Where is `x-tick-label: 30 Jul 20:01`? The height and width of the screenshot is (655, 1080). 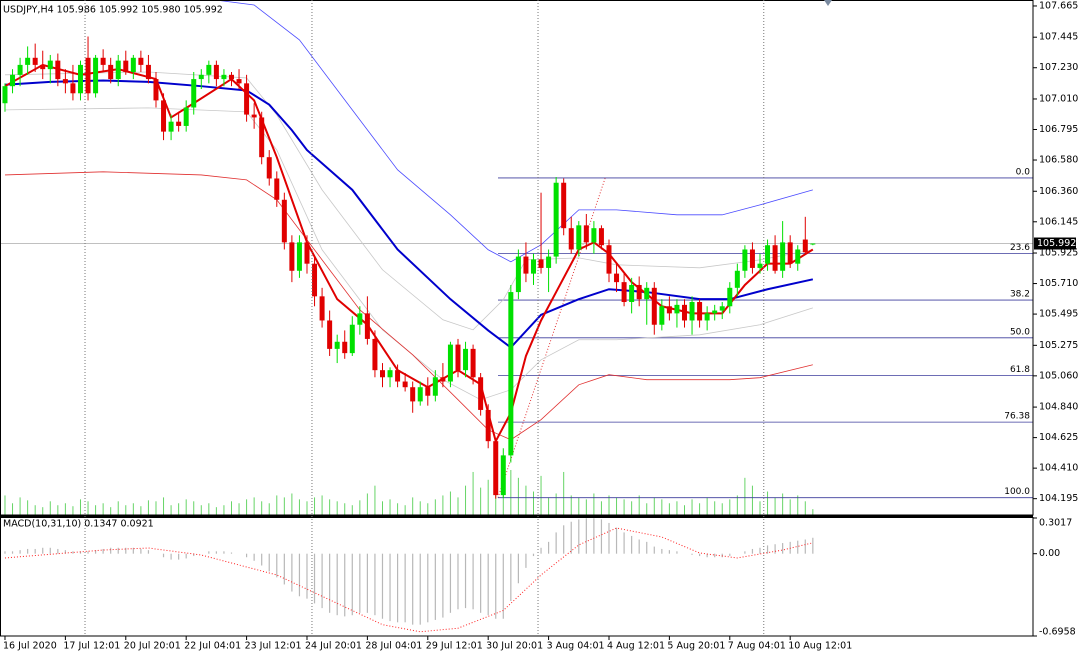 x-tick-label: 30 Jul 20:01 is located at coordinates (514, 646).